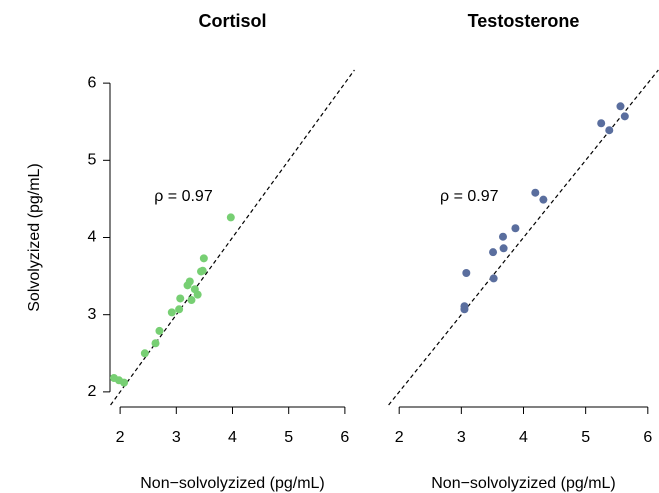  Describe the element at coordinates (92, 237) in the screenshot. I see `y-tick-label: 4` at that location.